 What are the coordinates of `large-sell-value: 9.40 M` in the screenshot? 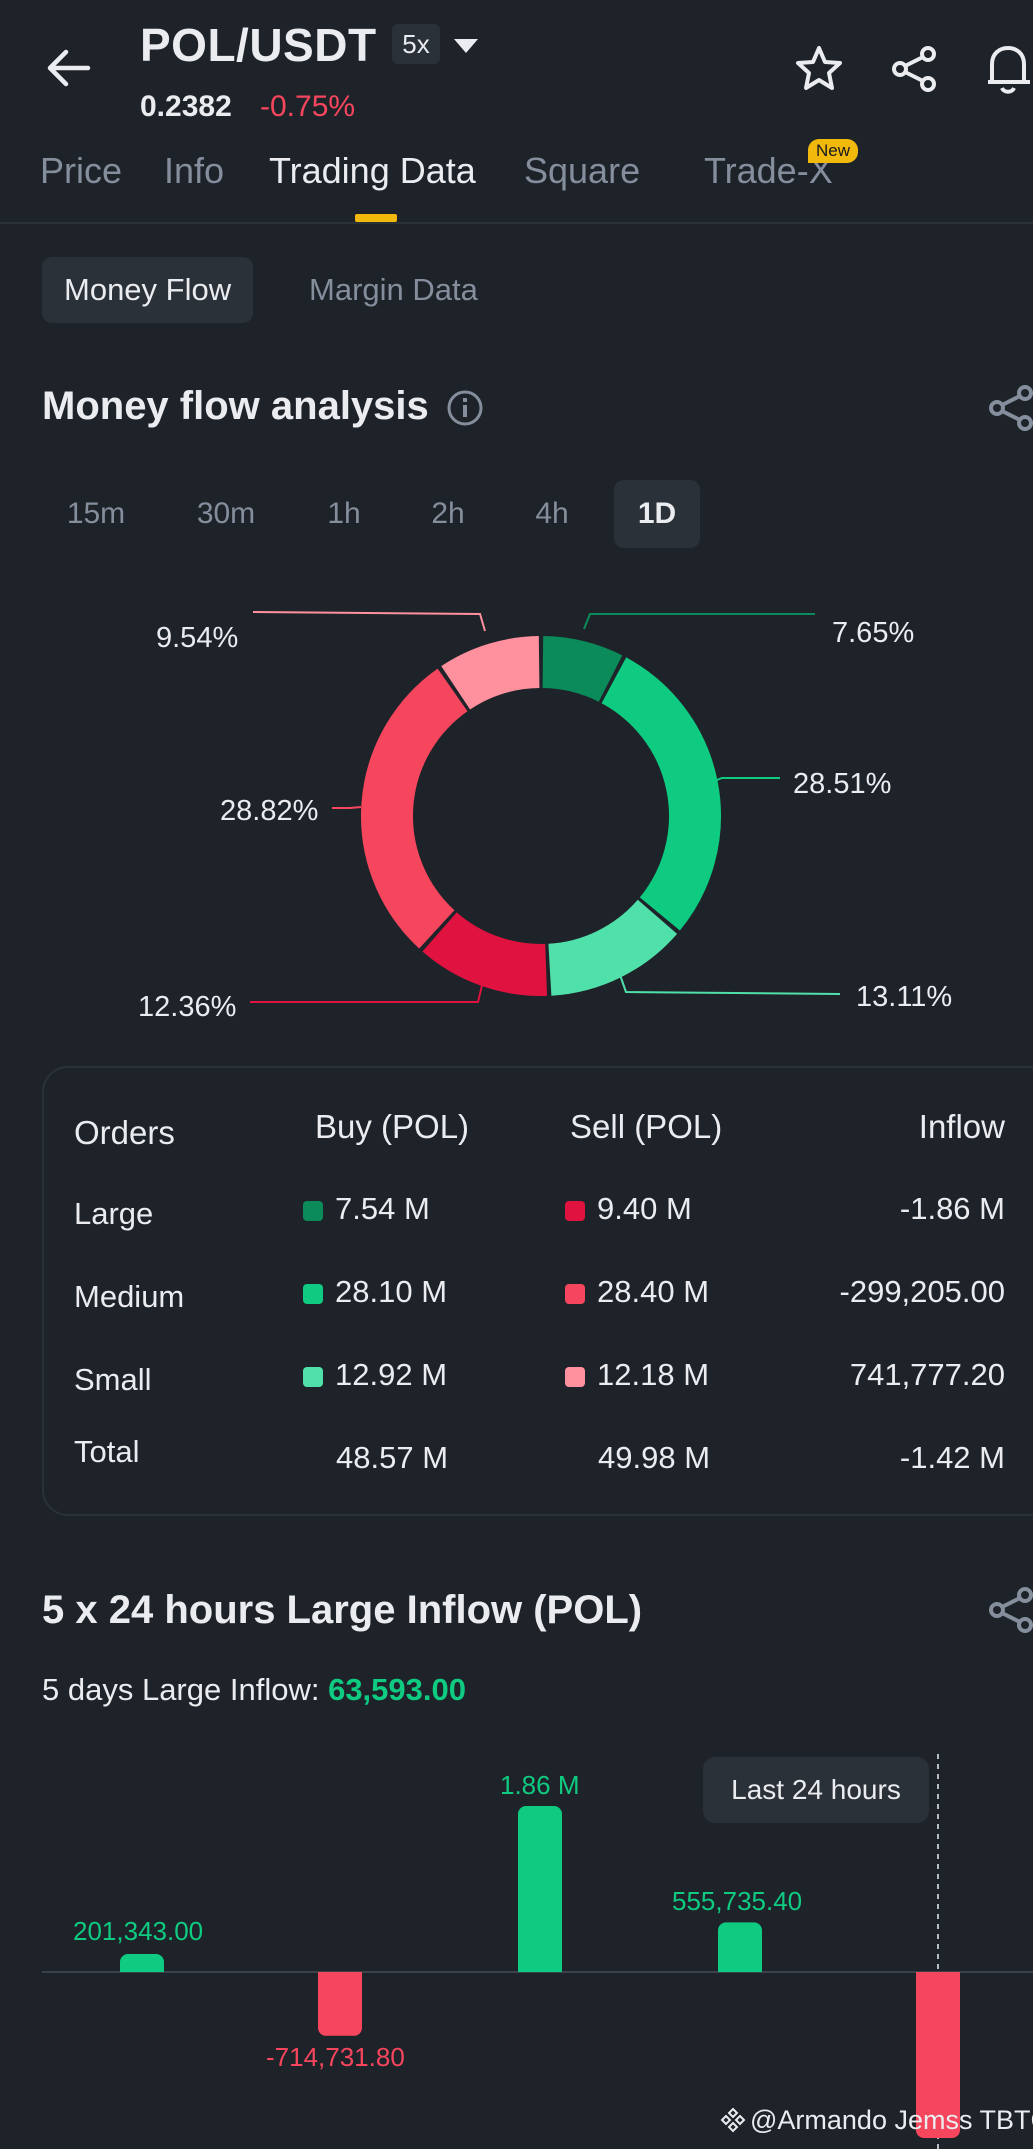 It's located at (644, 1208).